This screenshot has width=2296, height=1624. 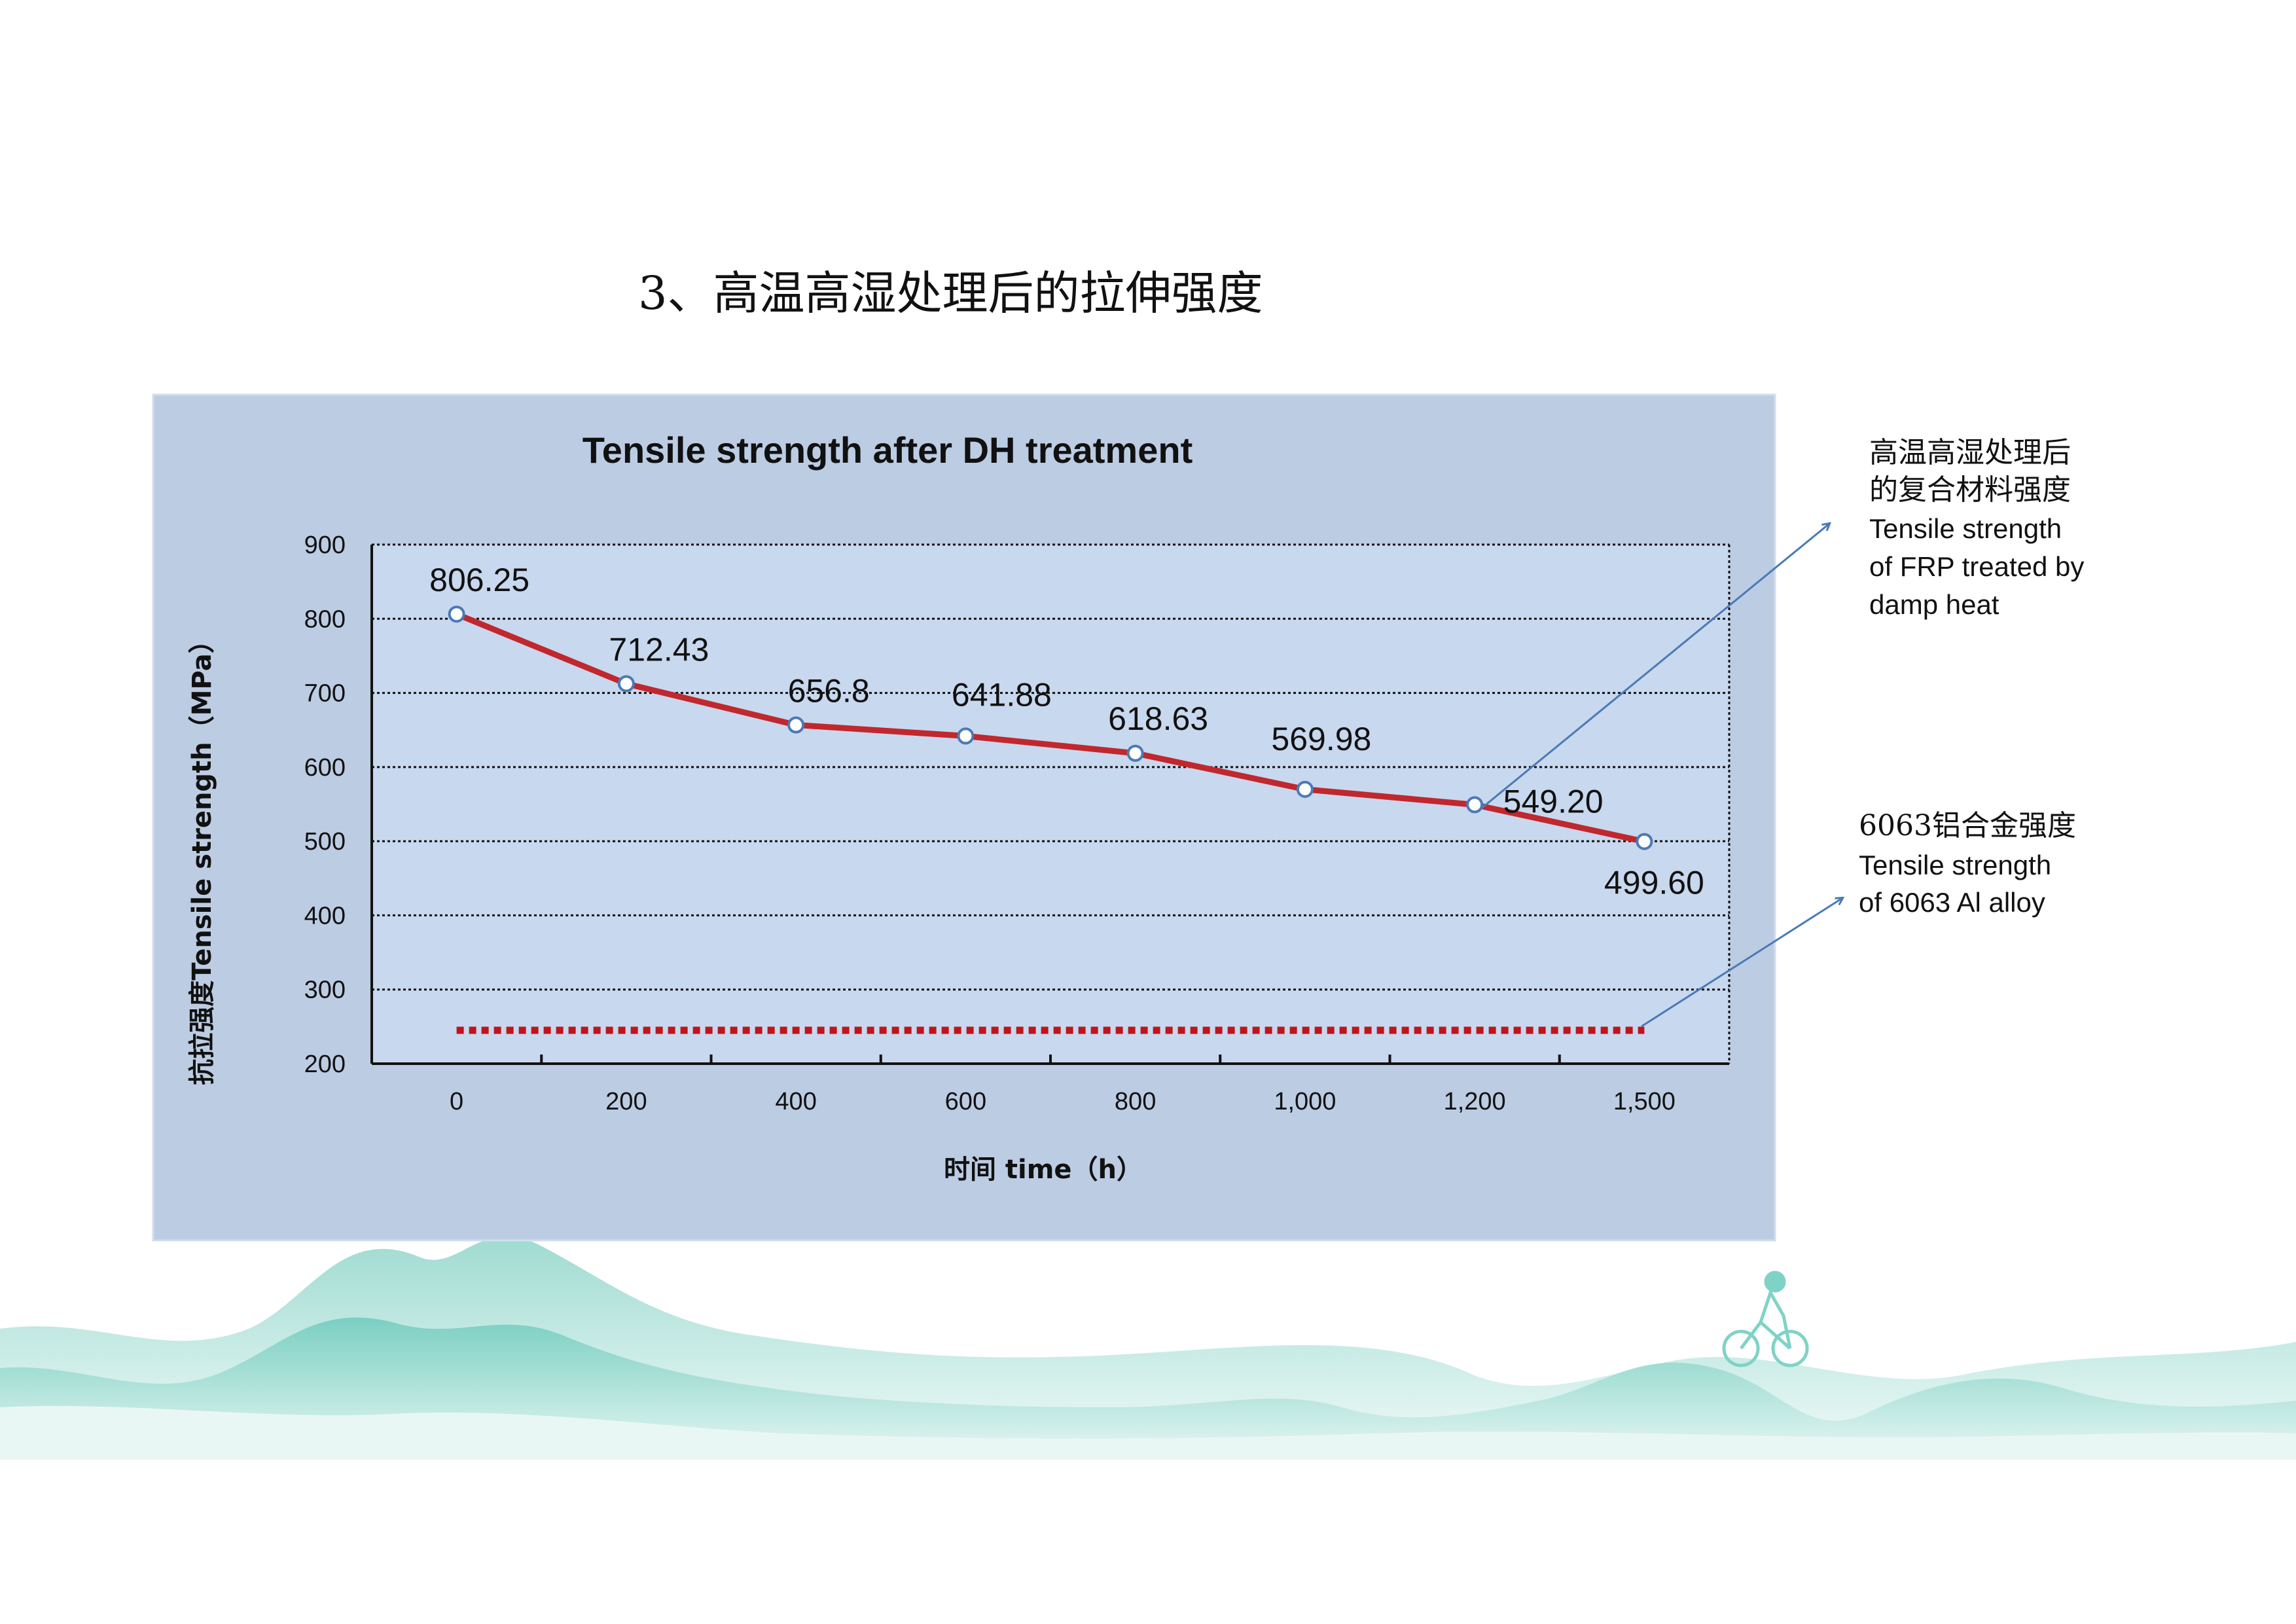 What do you see at coordinates (1305, 1101) in the screenshot?
I see `x-tick-label: 1,000` at bounding box center [1305, 1101].